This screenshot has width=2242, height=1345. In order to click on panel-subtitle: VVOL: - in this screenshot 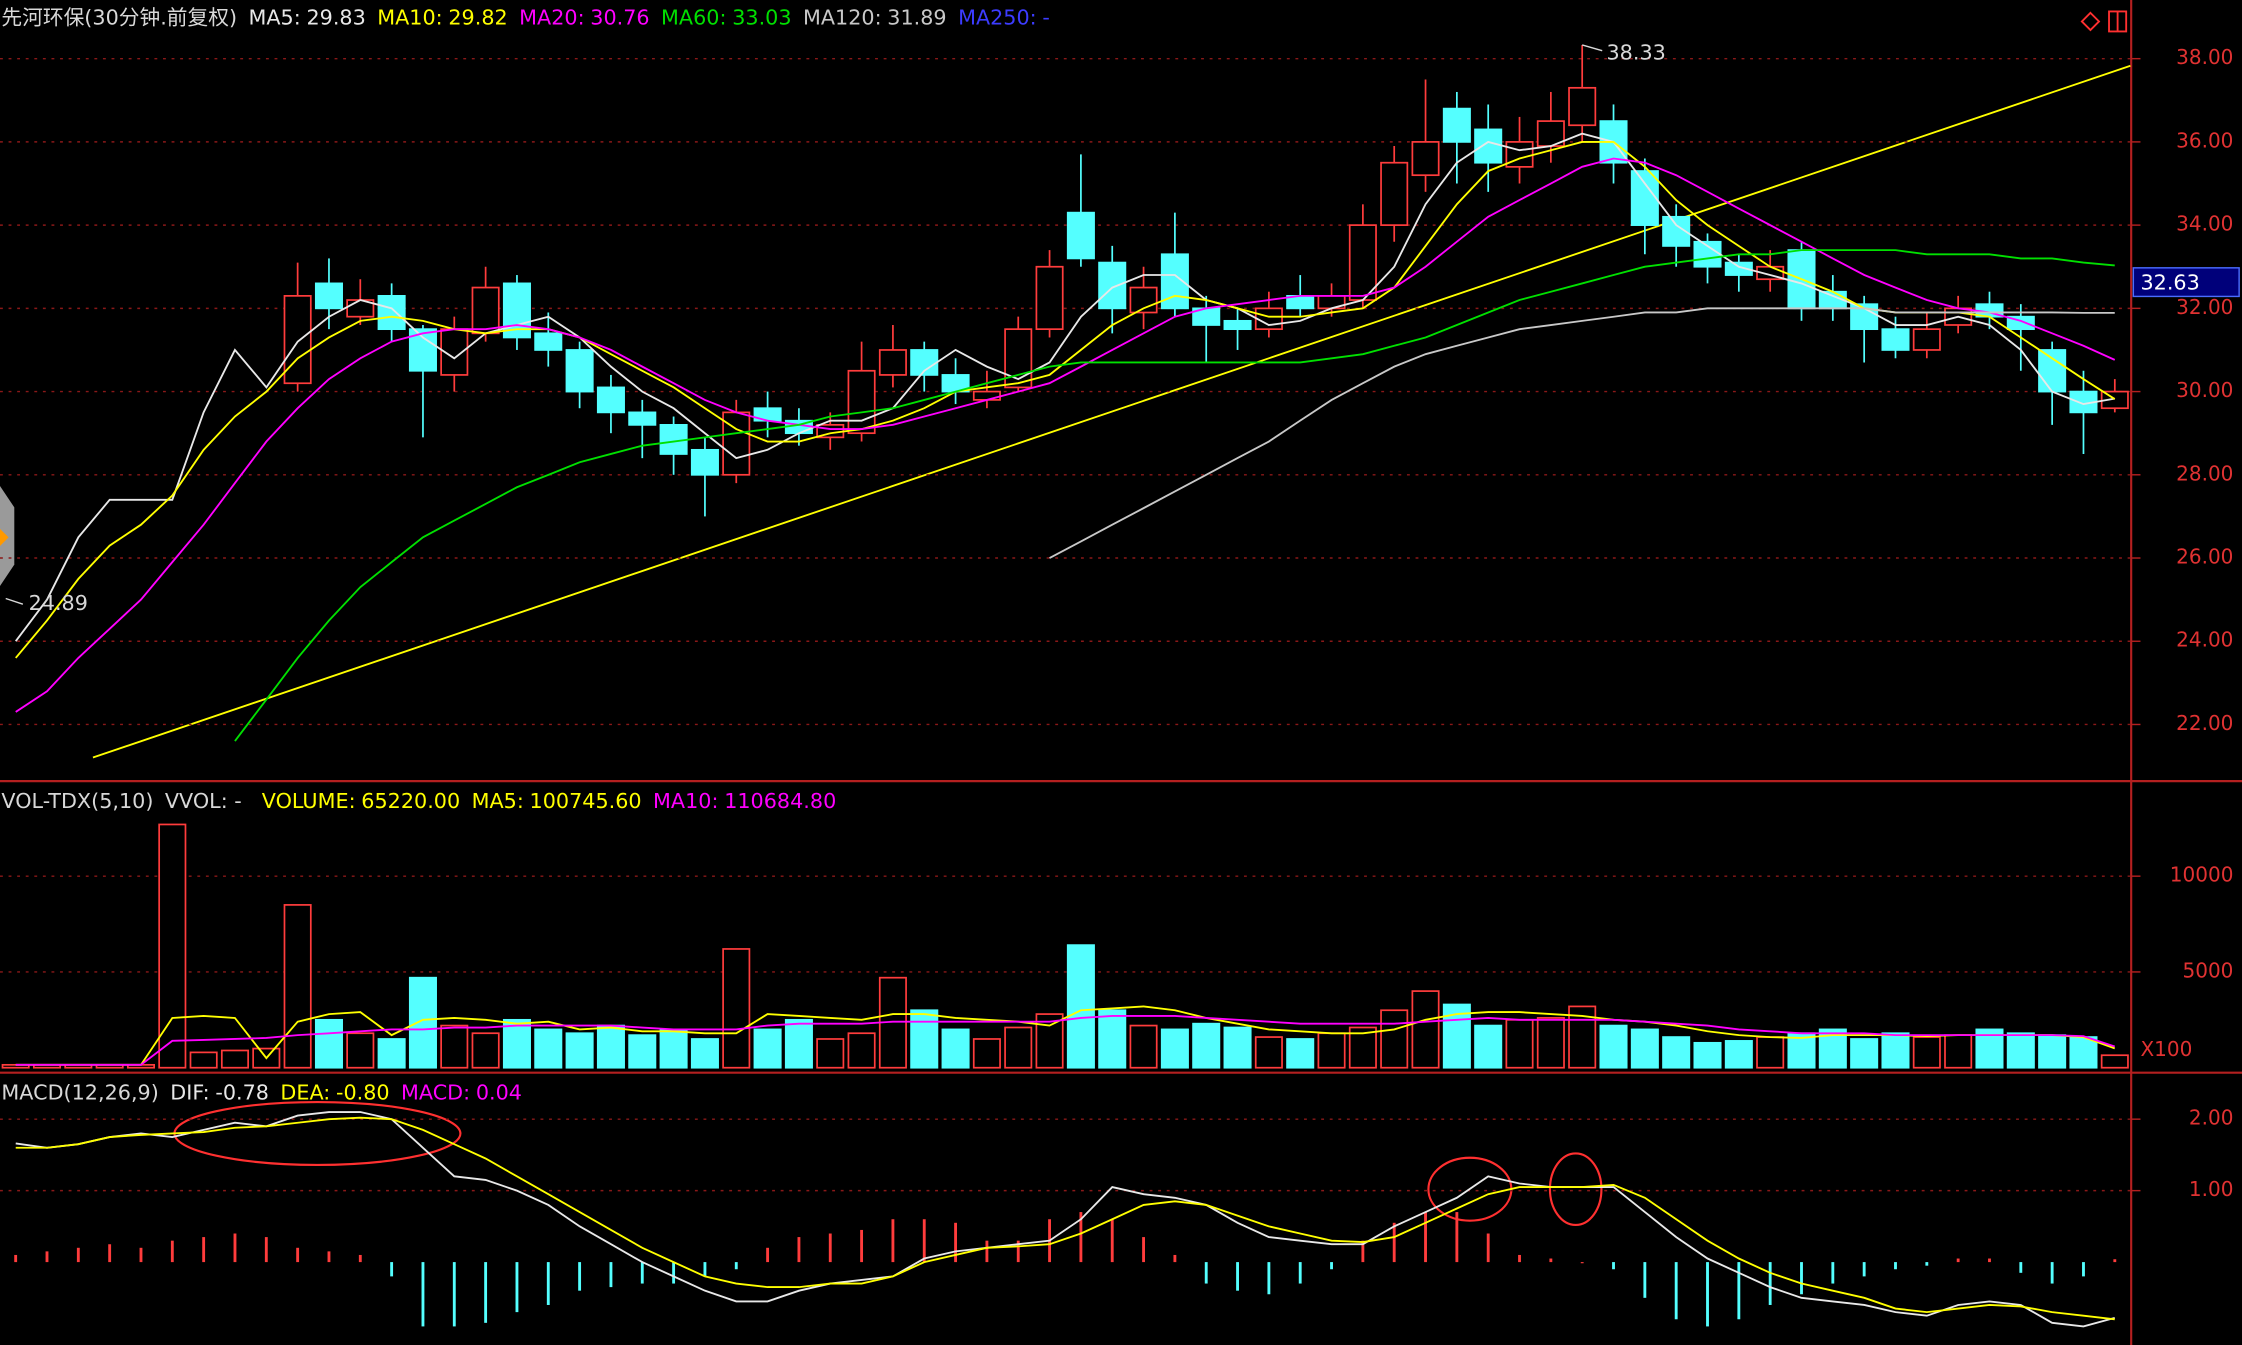, I will do `click(203, 801)`.